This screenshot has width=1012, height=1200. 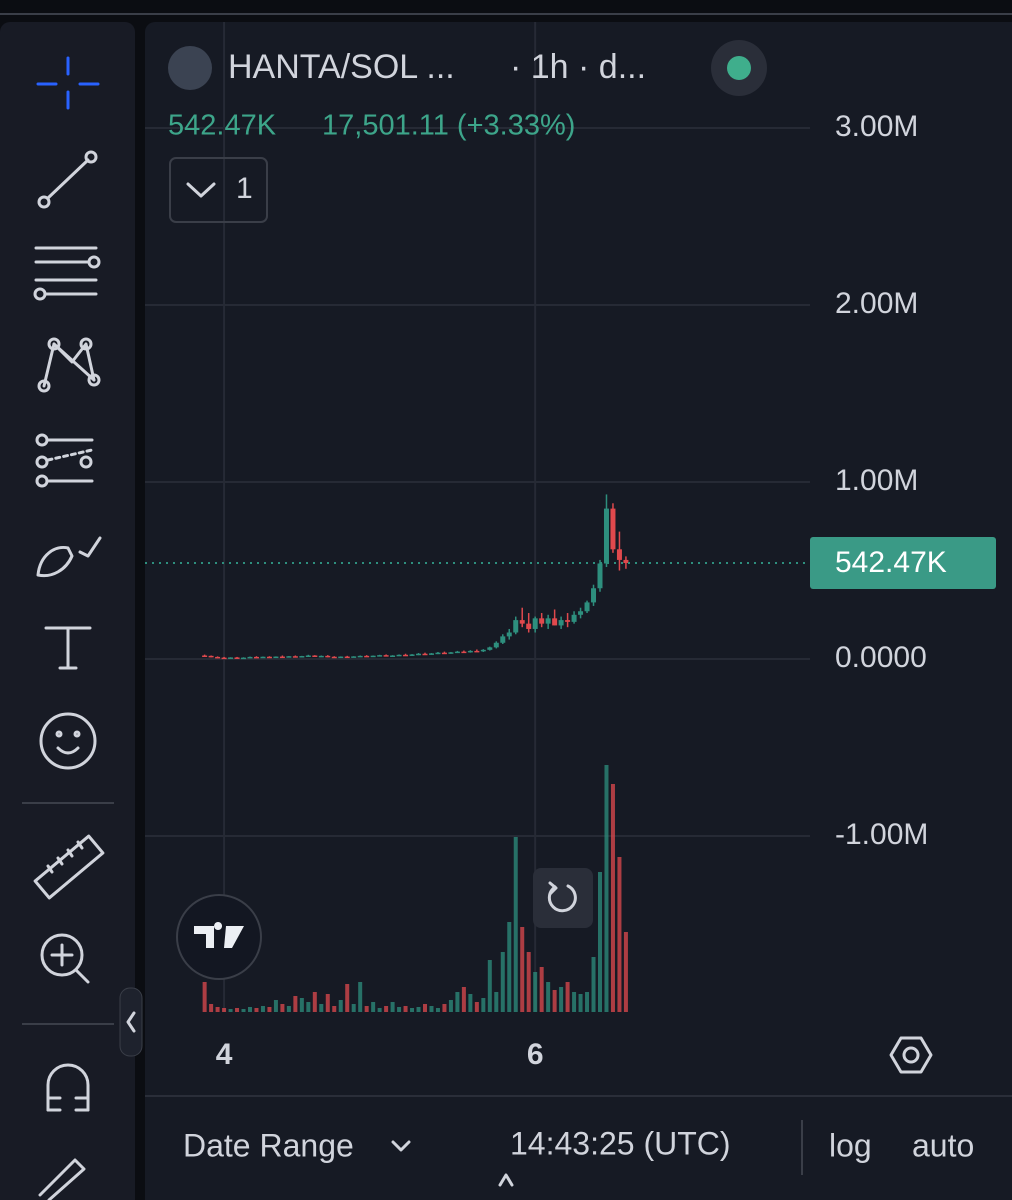 What do you see at coordinates (218, 190) in the screenshot?
I see `indicators-toggle` at bounding box center [218, 190].